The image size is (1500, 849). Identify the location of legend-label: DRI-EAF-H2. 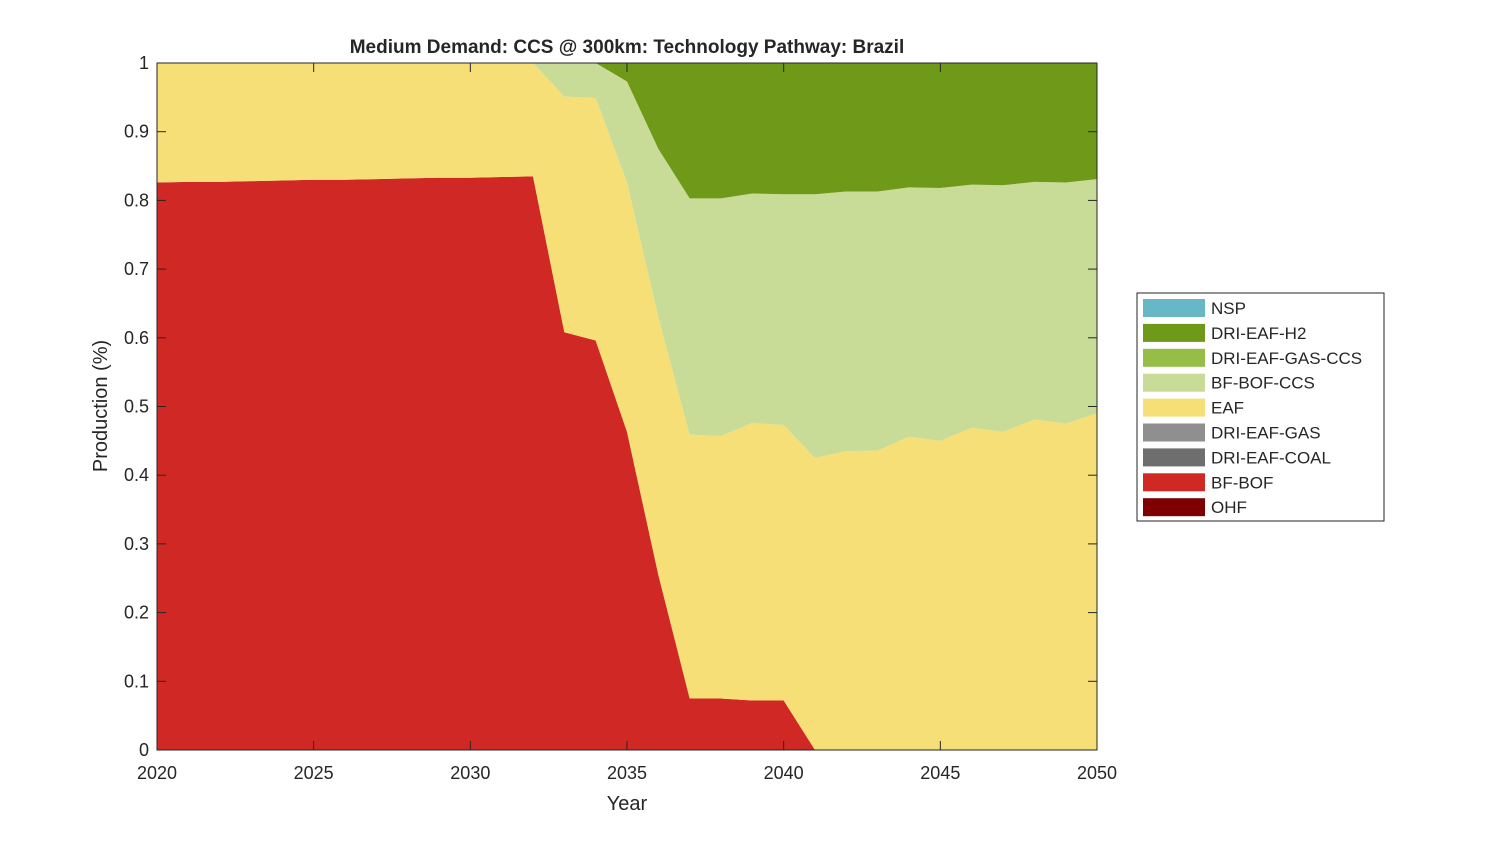
(1258, 333).